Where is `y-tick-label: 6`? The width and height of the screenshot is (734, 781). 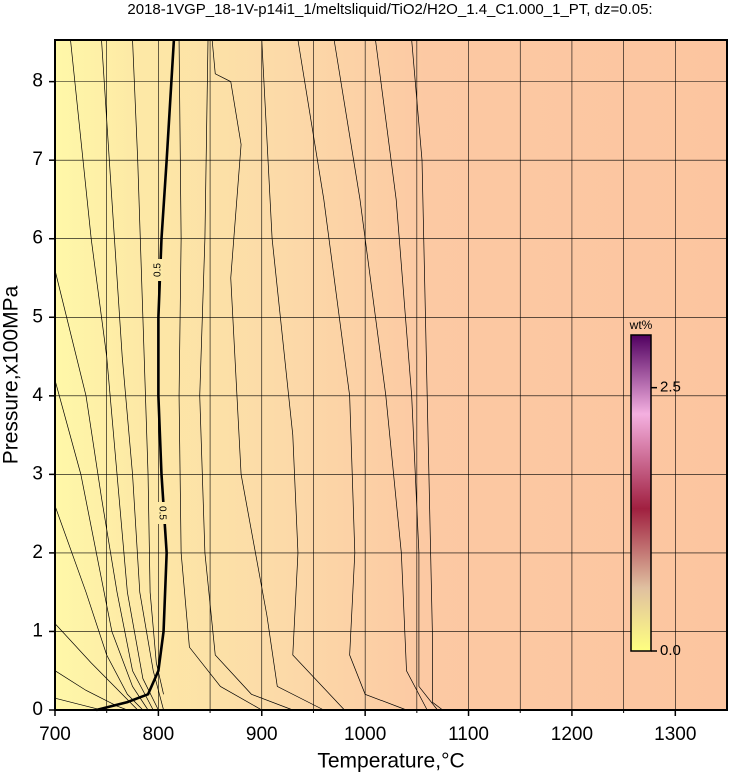 y-tick-label: 6 is located at coordinates (37, 238).